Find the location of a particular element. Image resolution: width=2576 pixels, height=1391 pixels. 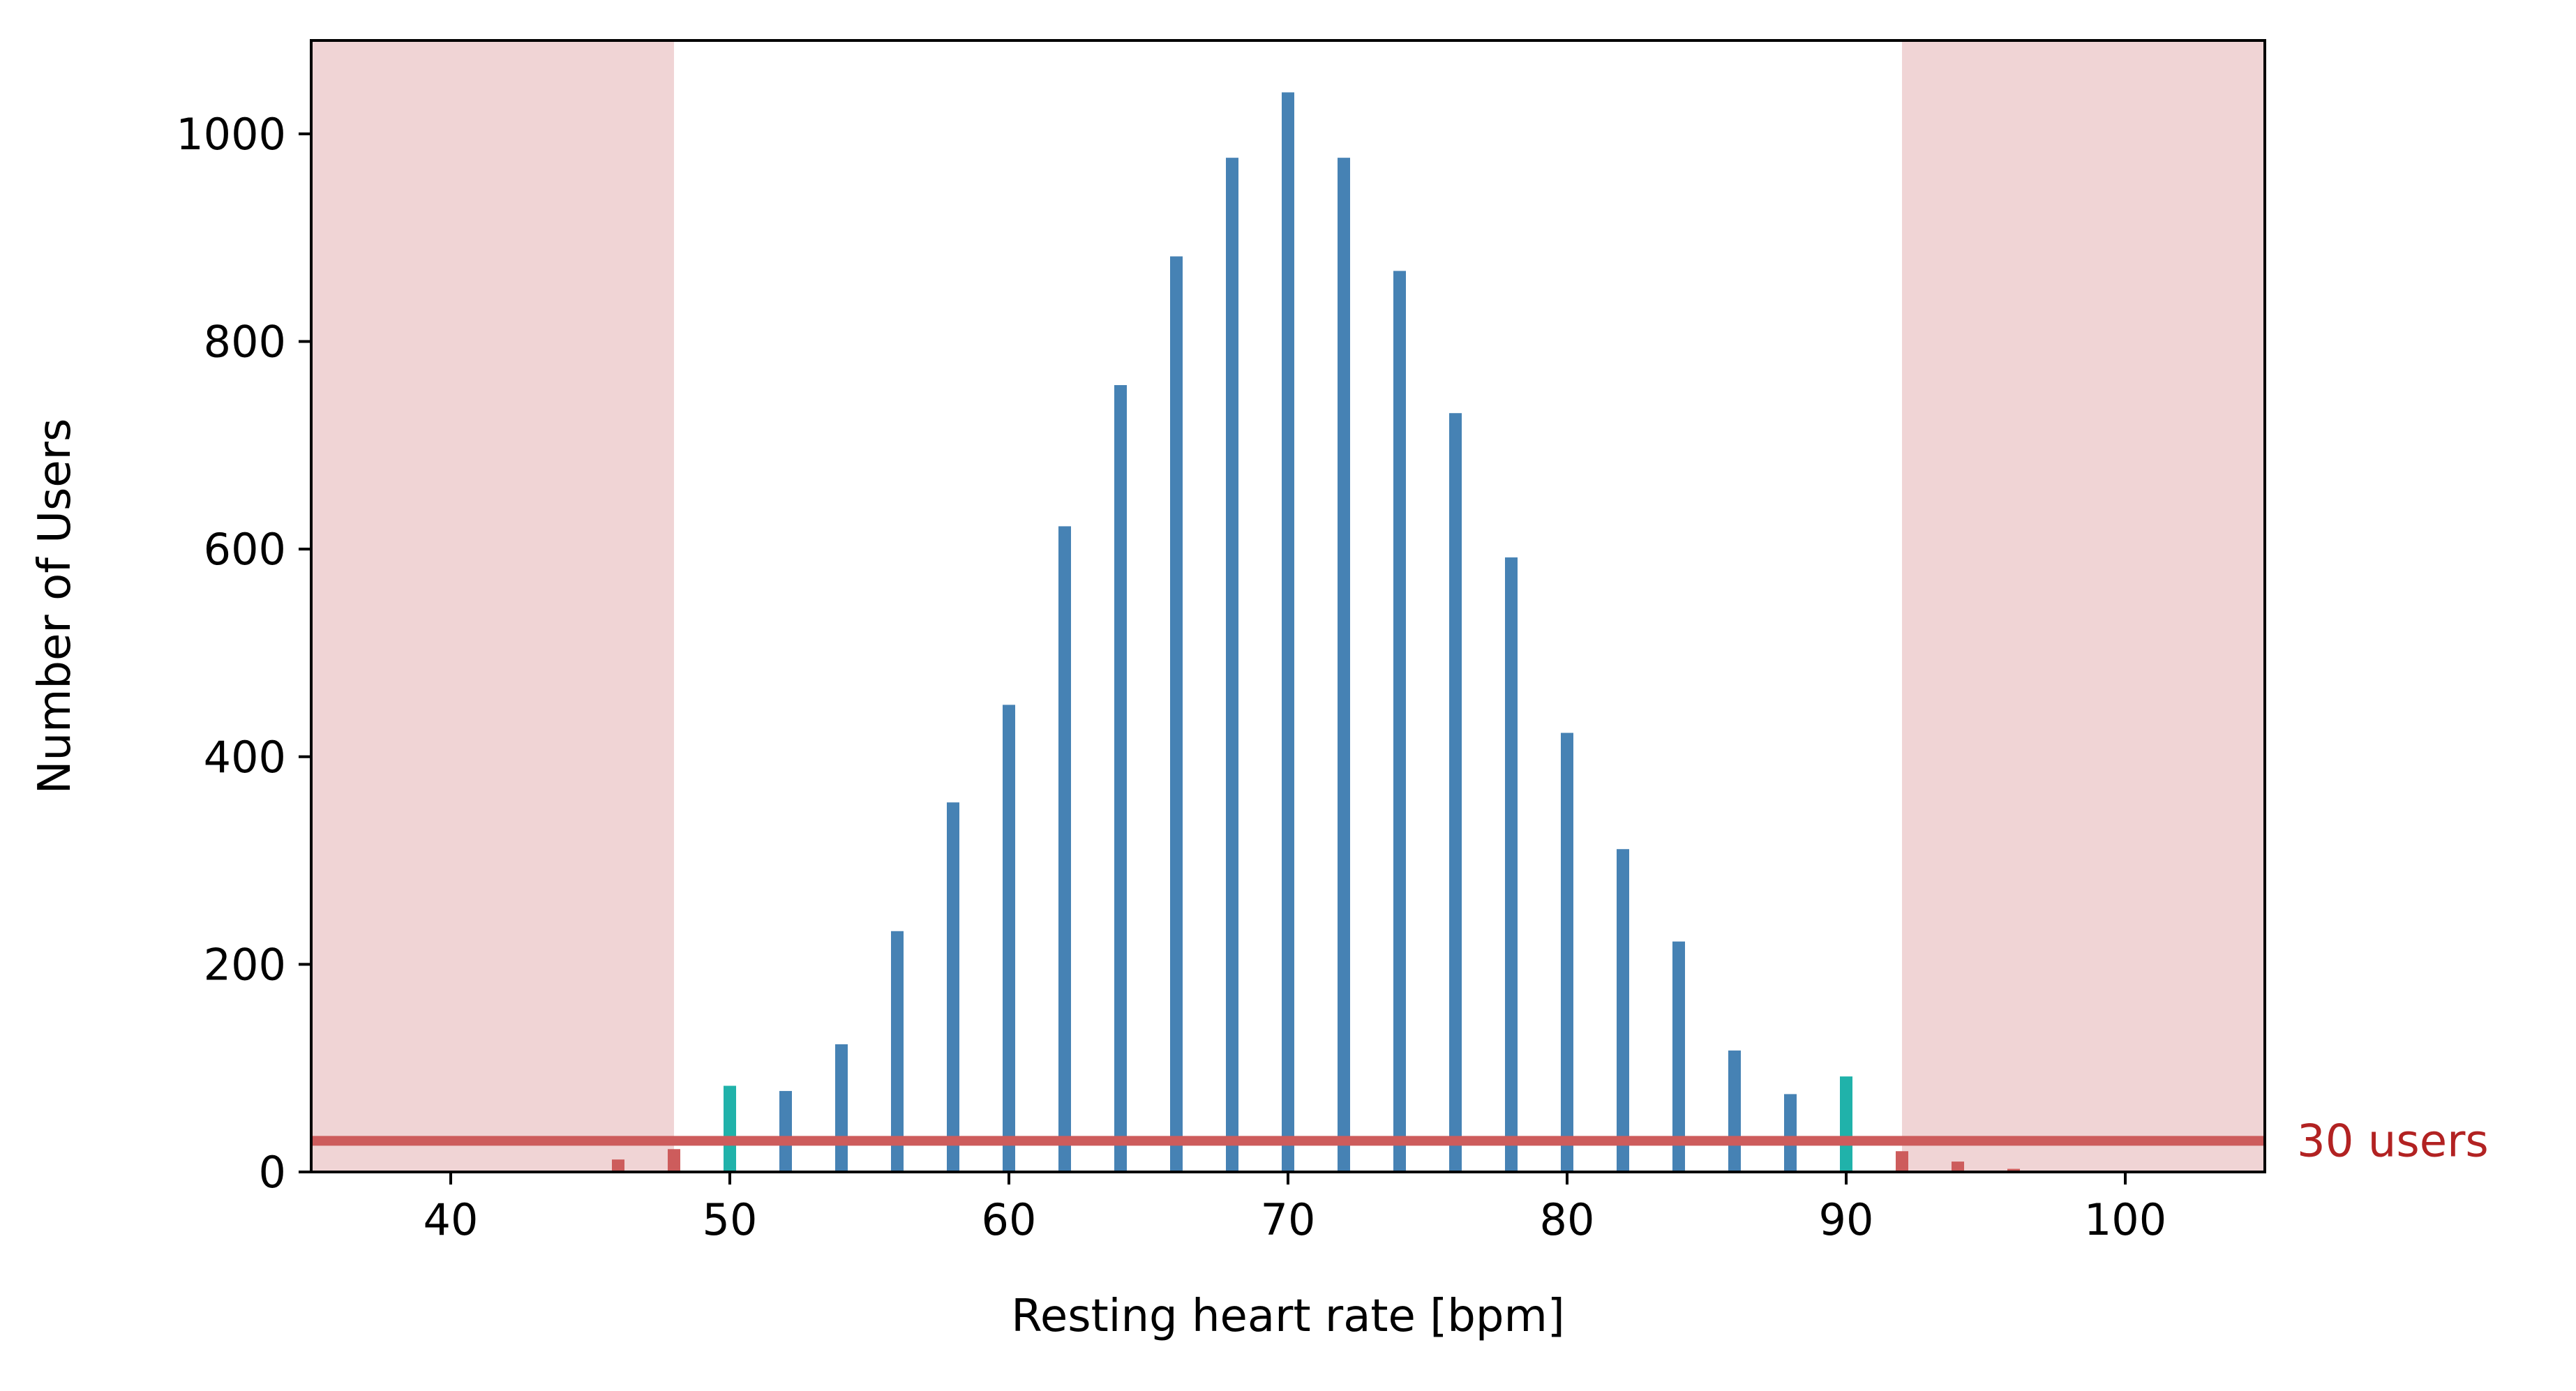

x-axis-ticks: 40 50 60 70 80 90 100 is located at coordinates (1295, 1208).